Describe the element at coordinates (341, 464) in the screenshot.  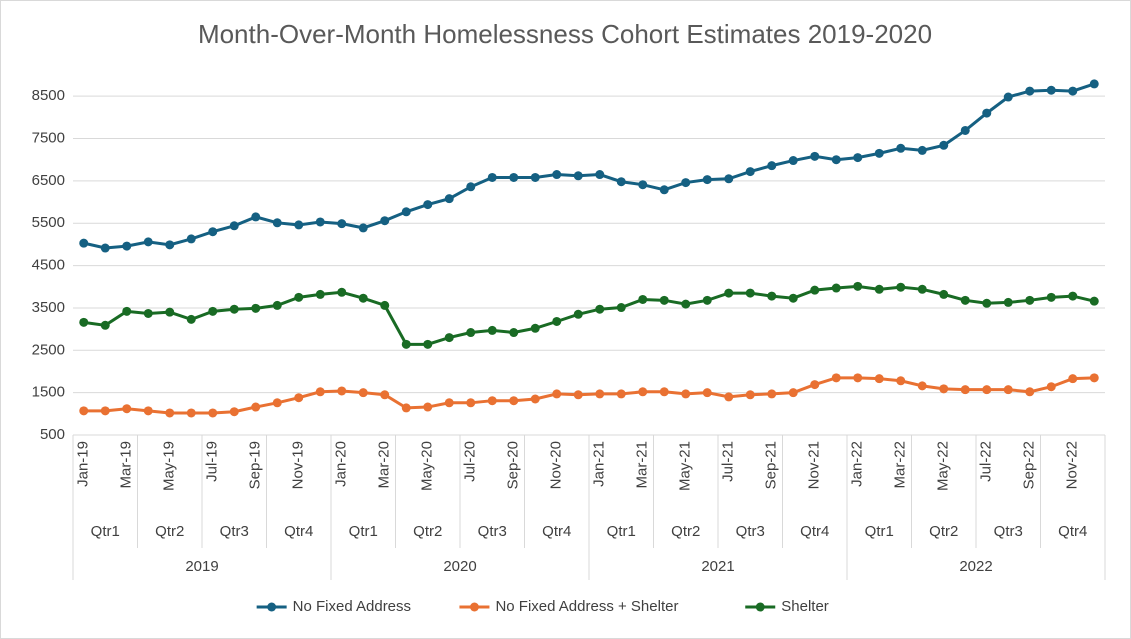
I see `x-tick-label: Jan-20` at that location.